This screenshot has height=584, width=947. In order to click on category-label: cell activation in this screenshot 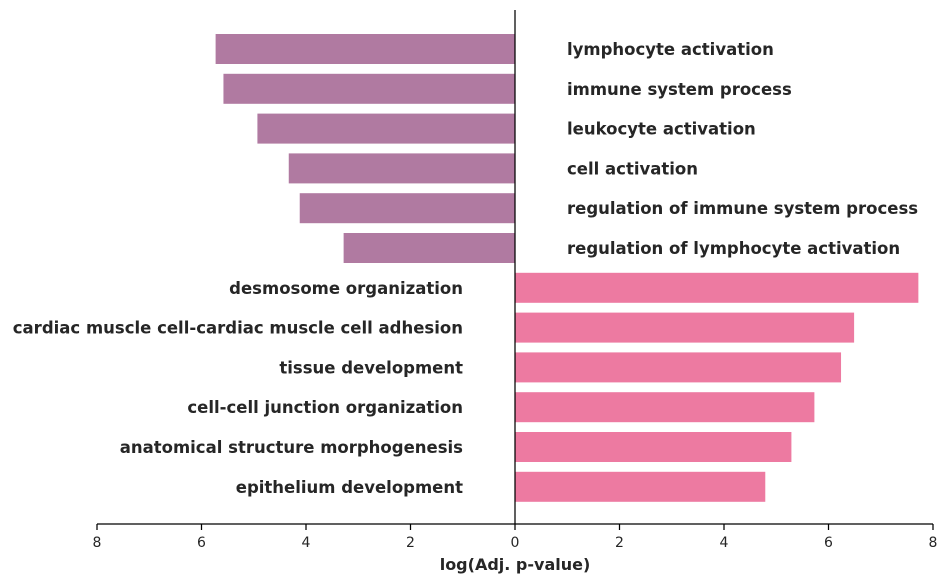, I will do `click(632, 168)`.